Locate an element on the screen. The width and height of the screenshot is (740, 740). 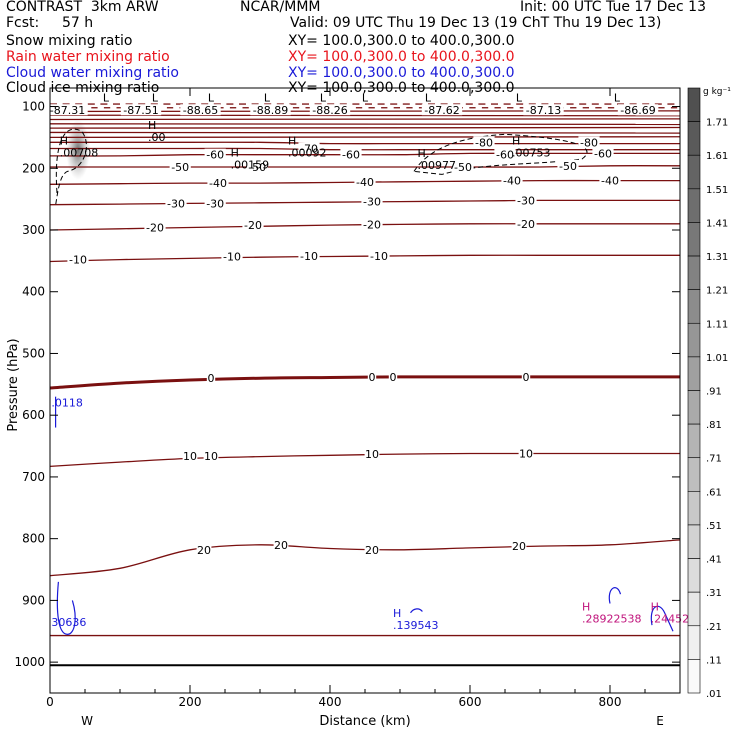
colorbar-label: 1.41 is located at coordinates (717, 223).